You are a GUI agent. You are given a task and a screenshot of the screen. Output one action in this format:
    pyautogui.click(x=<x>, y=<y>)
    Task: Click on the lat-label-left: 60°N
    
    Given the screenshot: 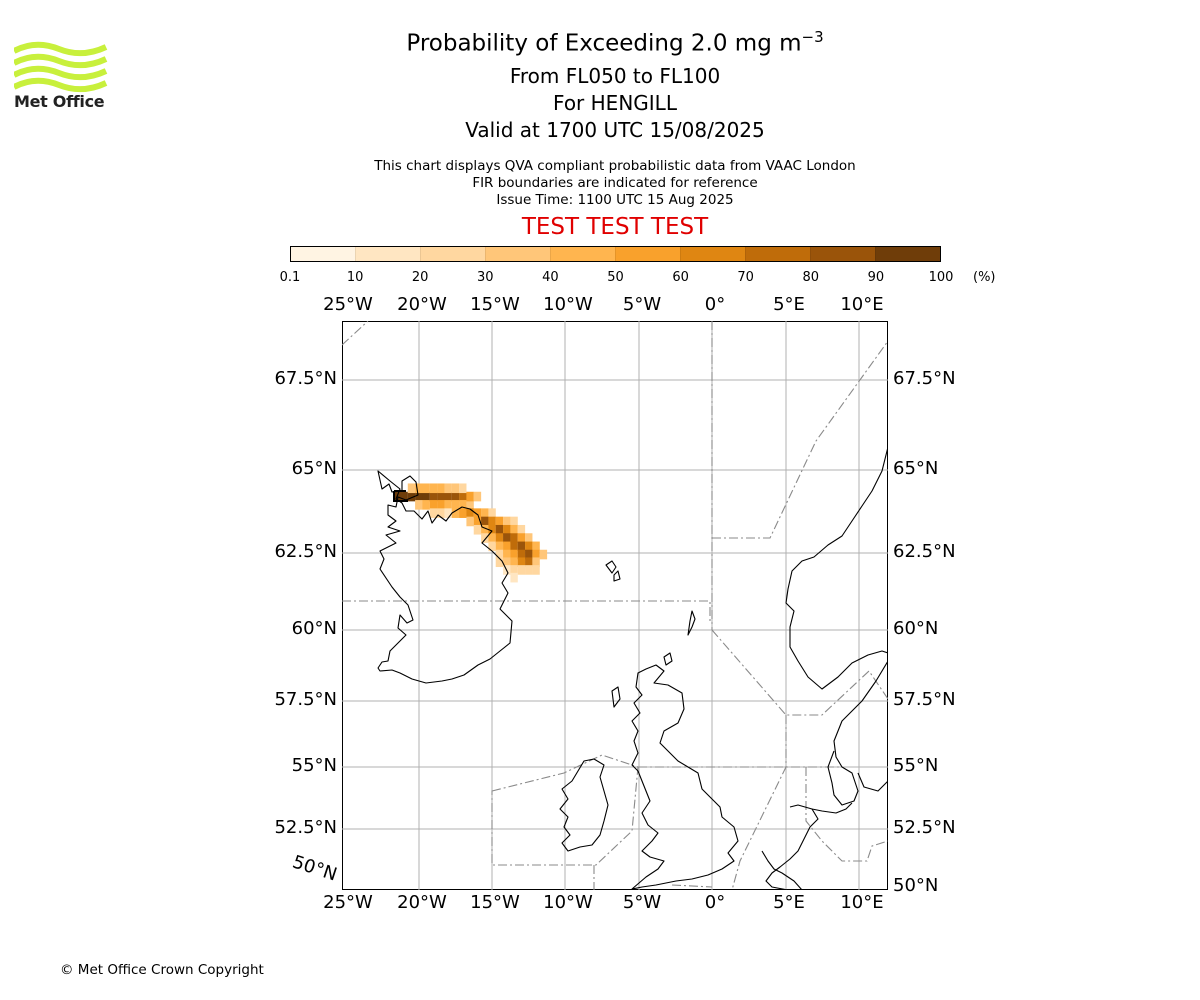 What is the action you would take?
    pyautogui.click(x=314, y=628)
    